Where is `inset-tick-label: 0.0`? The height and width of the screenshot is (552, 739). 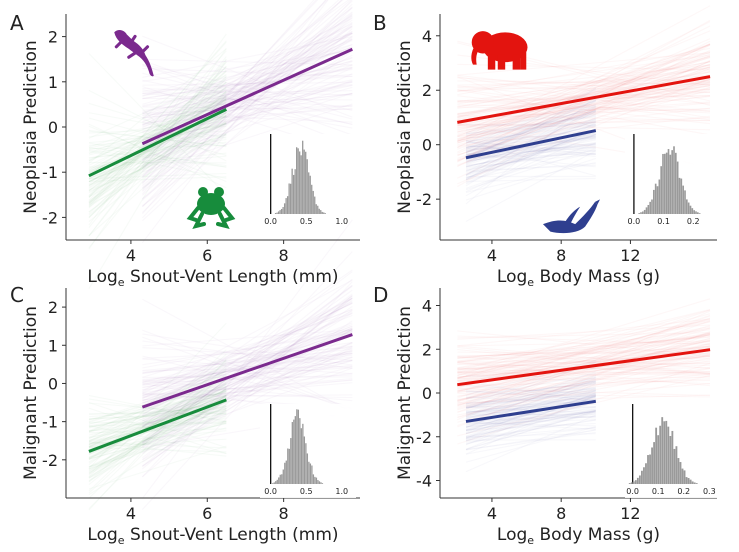
inset-tick-label: 0.0 is located at coordinates (270, 491).